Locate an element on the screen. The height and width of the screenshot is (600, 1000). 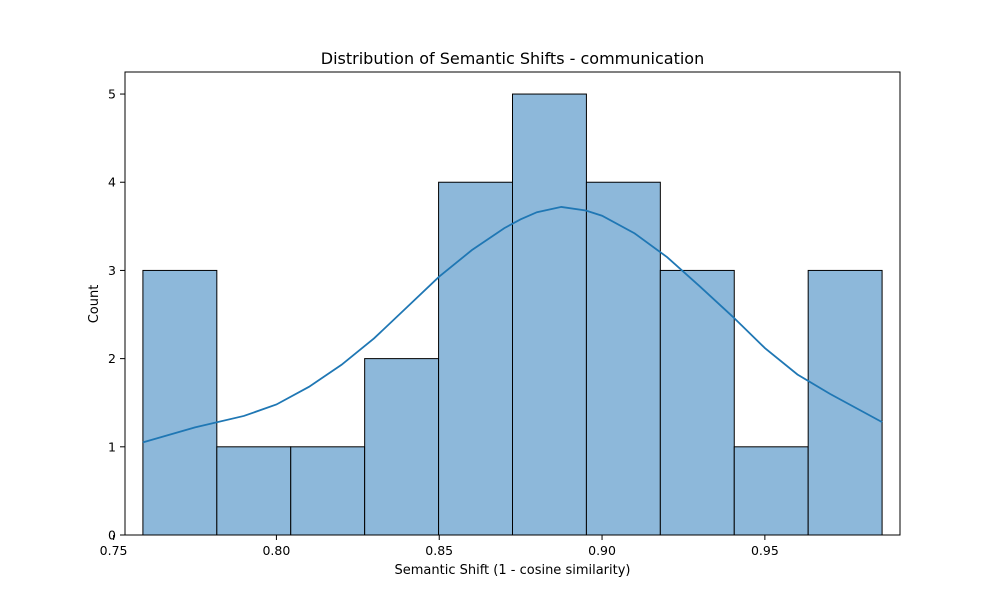
y-axis-label: Count is located at coordinates (94, 304).